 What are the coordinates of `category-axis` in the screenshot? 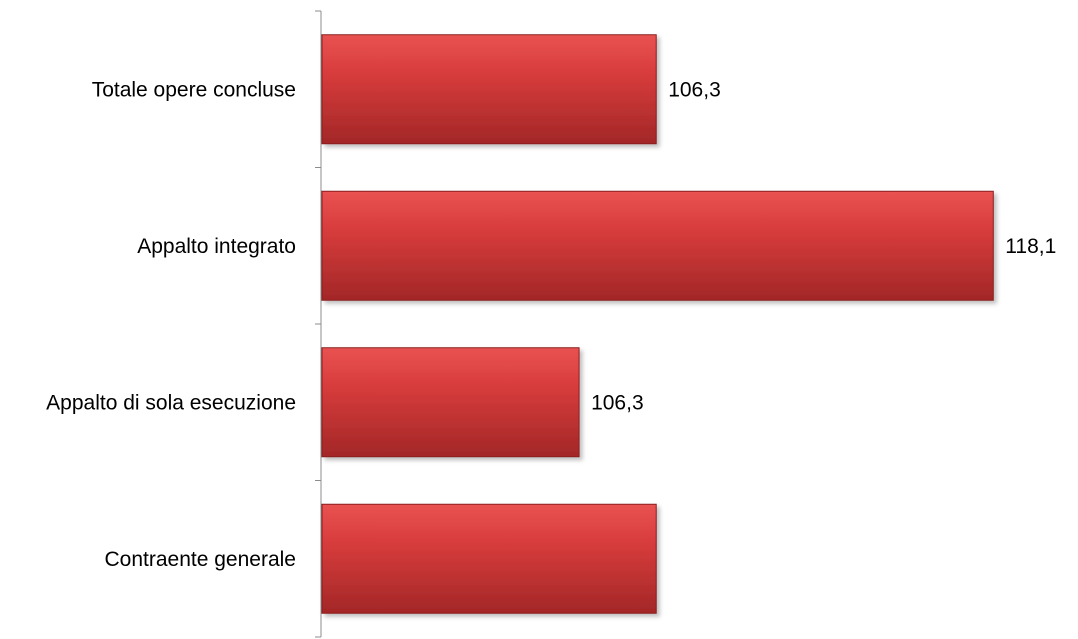 It's located at (318, 324).